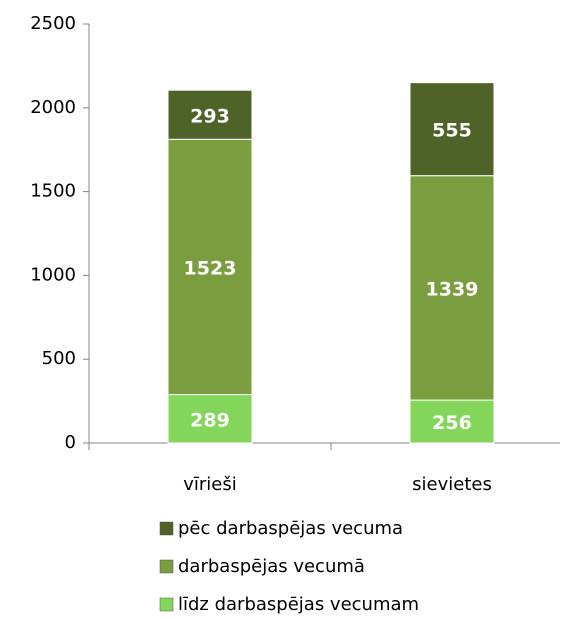 The width and height of the screenshot is (561, 620). What do you see at coordinates (53, 23) in the screenshot?
I see `y-tick-label: 2500` at bounding box center [53, 23].